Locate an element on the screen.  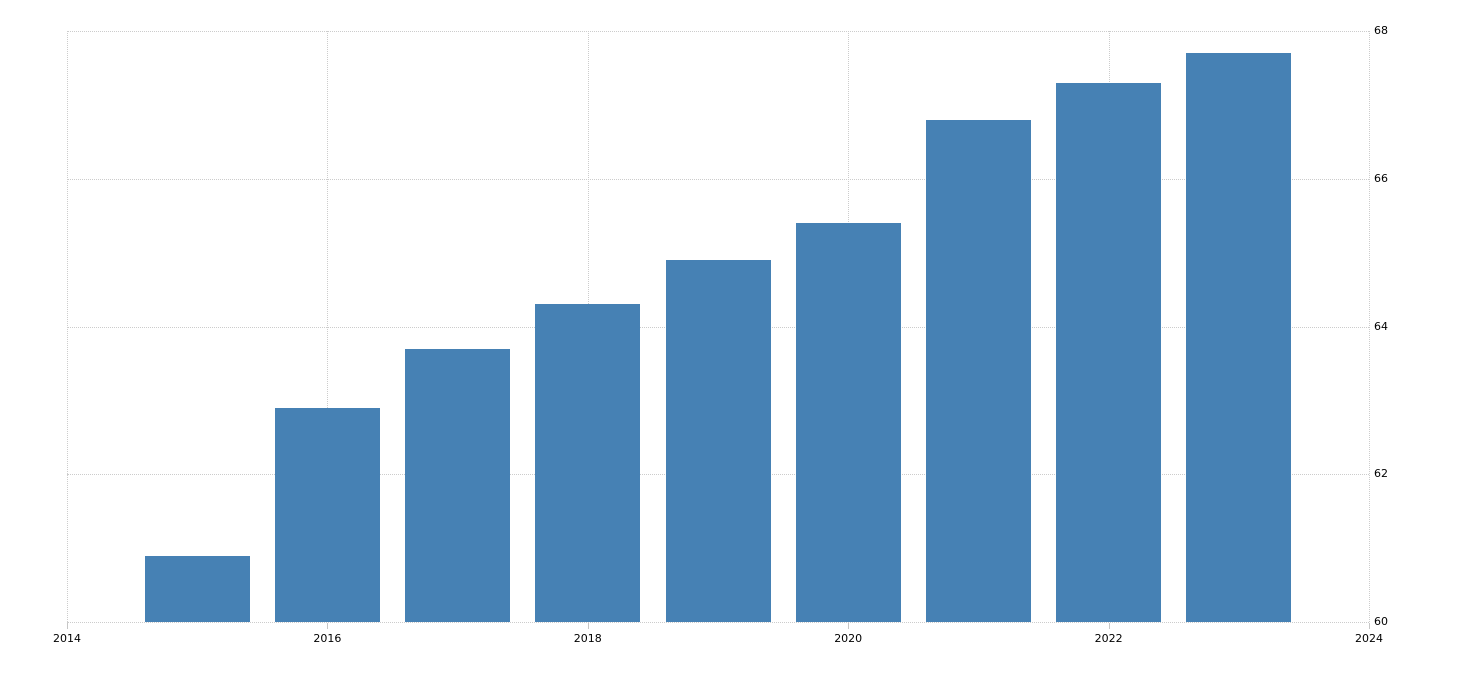
x-tick-label: 2018 is located at coordinates (587, 638).